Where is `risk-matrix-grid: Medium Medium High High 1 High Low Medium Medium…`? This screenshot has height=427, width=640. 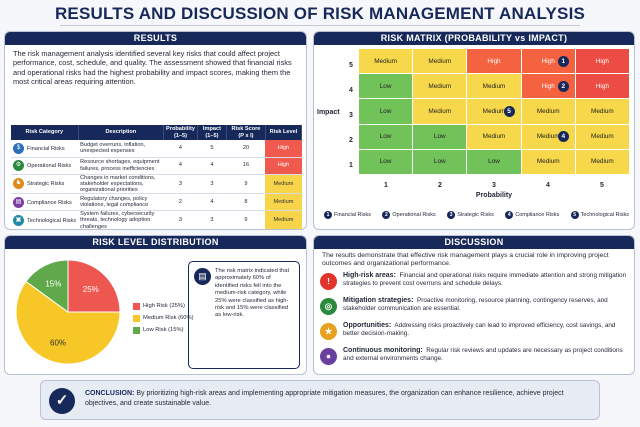 risk-matrix-grid: Medium Medium High High 1 High Low Medium Medium… is located at coordinates (494, 111).